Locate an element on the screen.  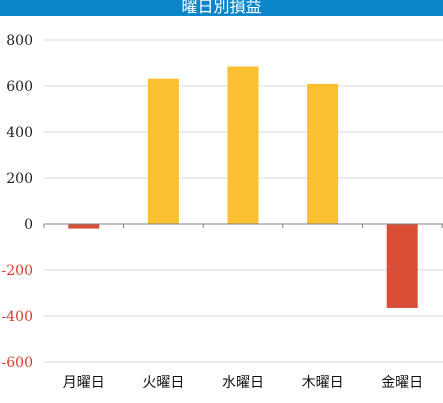
y-tick-label: -400 is located at coordinates (17, 317).